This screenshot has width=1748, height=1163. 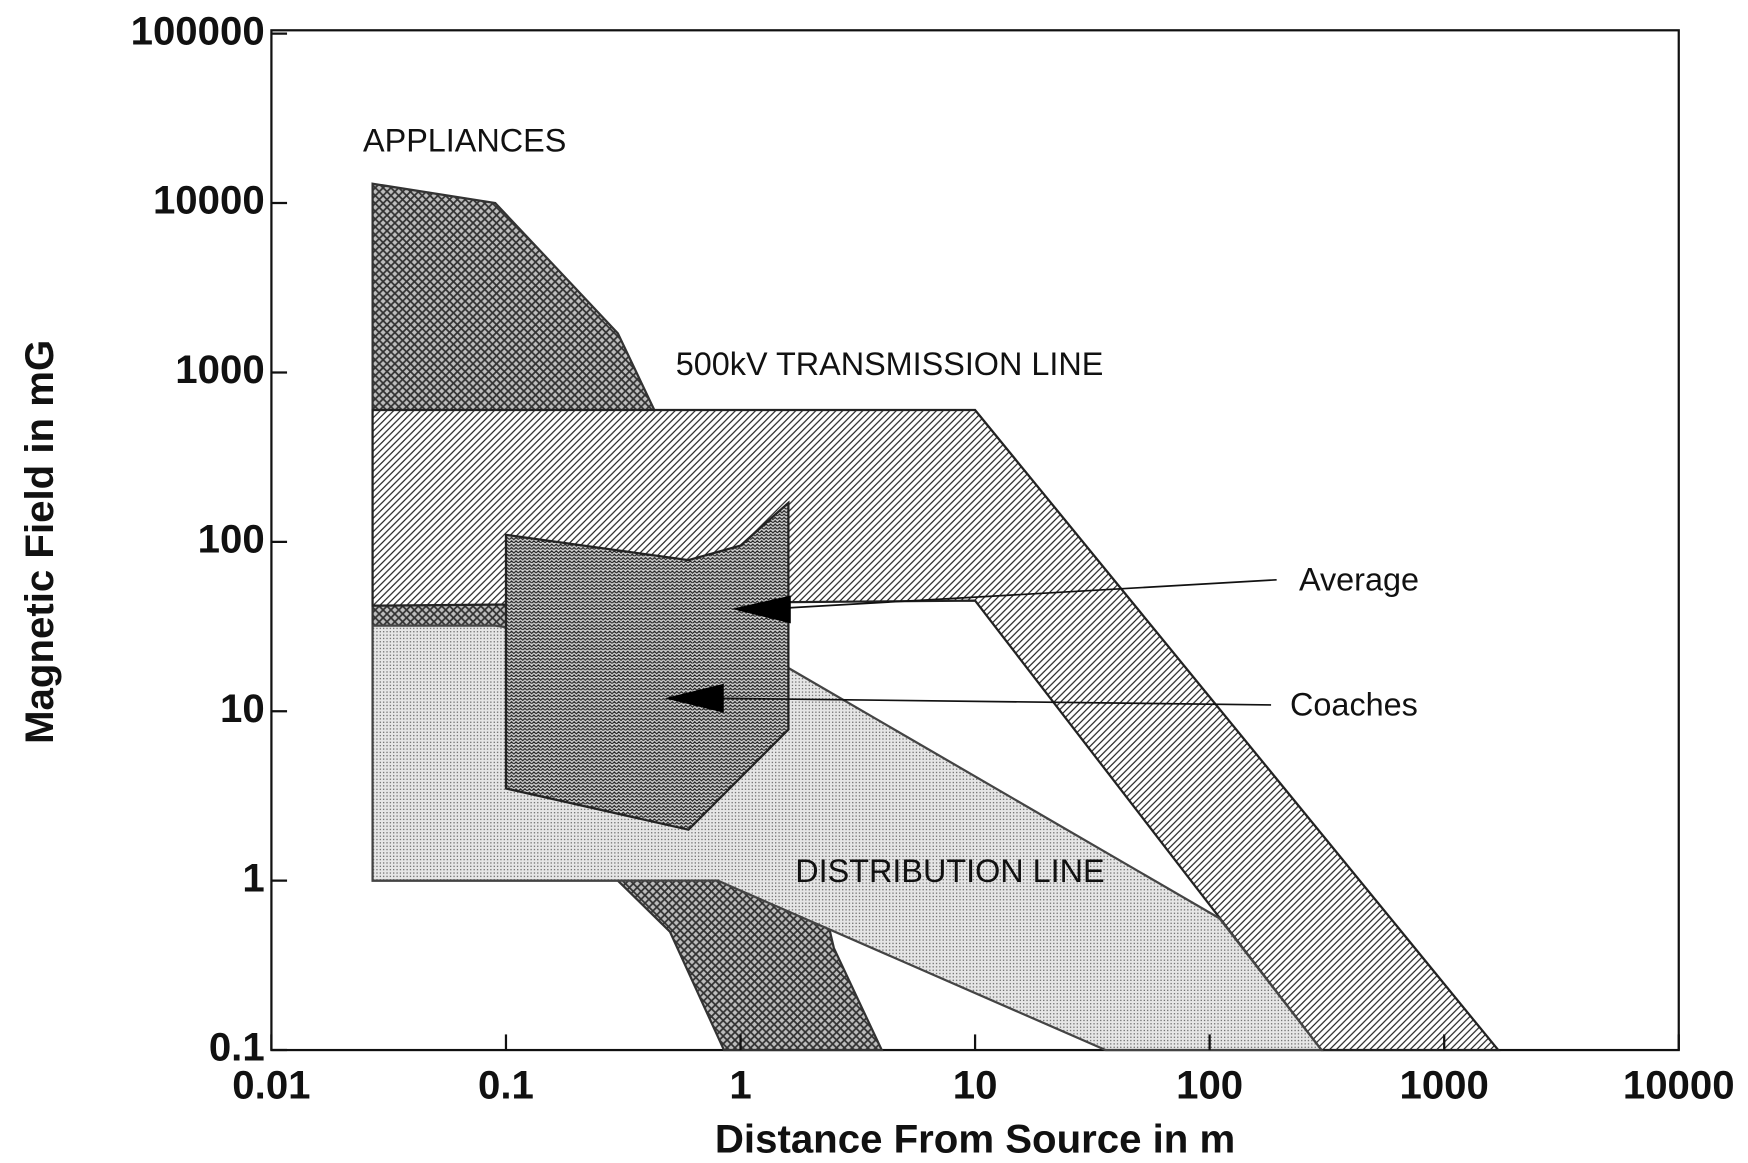 What do you see at coordinates (1443, 1085) in the screenshot?
I see `x-tick-label: 1000` at bounding box center [1443, 1085].